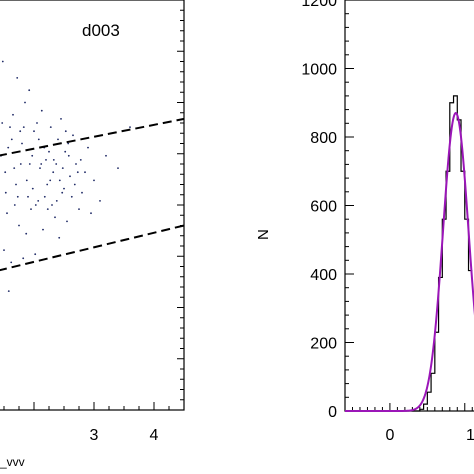  I want to click on left-x-tick-label: 4, so click(154, 435).